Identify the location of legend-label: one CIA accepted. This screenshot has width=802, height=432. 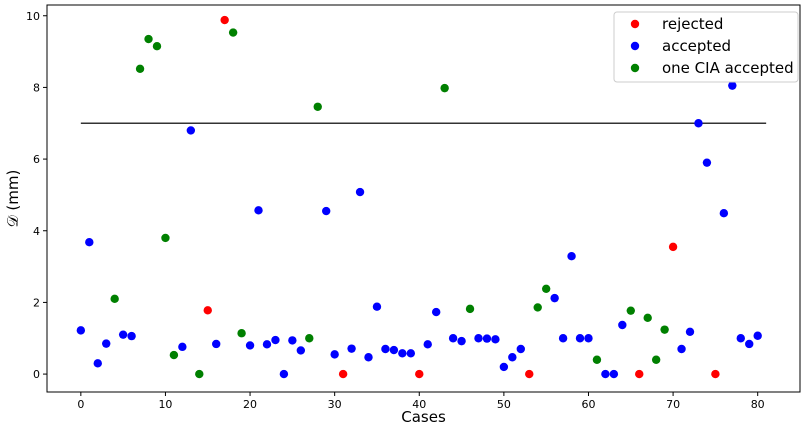
(728, 68).